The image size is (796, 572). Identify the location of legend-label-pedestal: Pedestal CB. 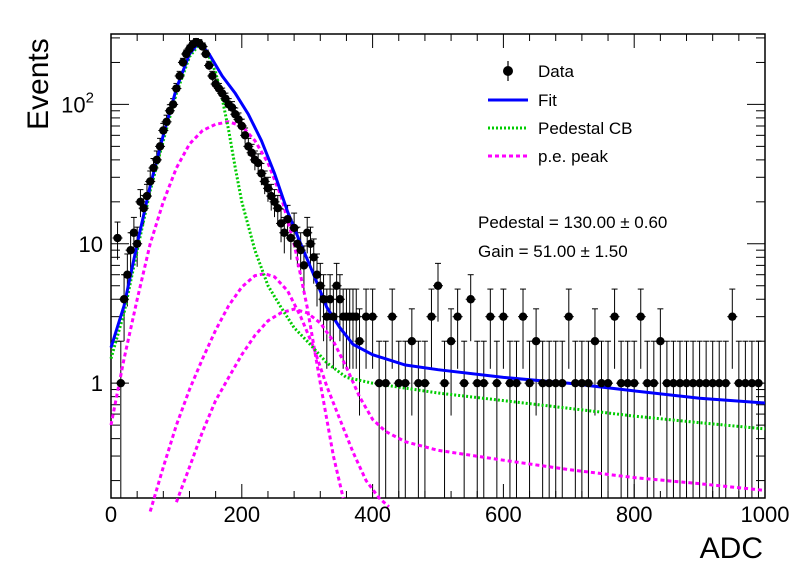
(585, 128).